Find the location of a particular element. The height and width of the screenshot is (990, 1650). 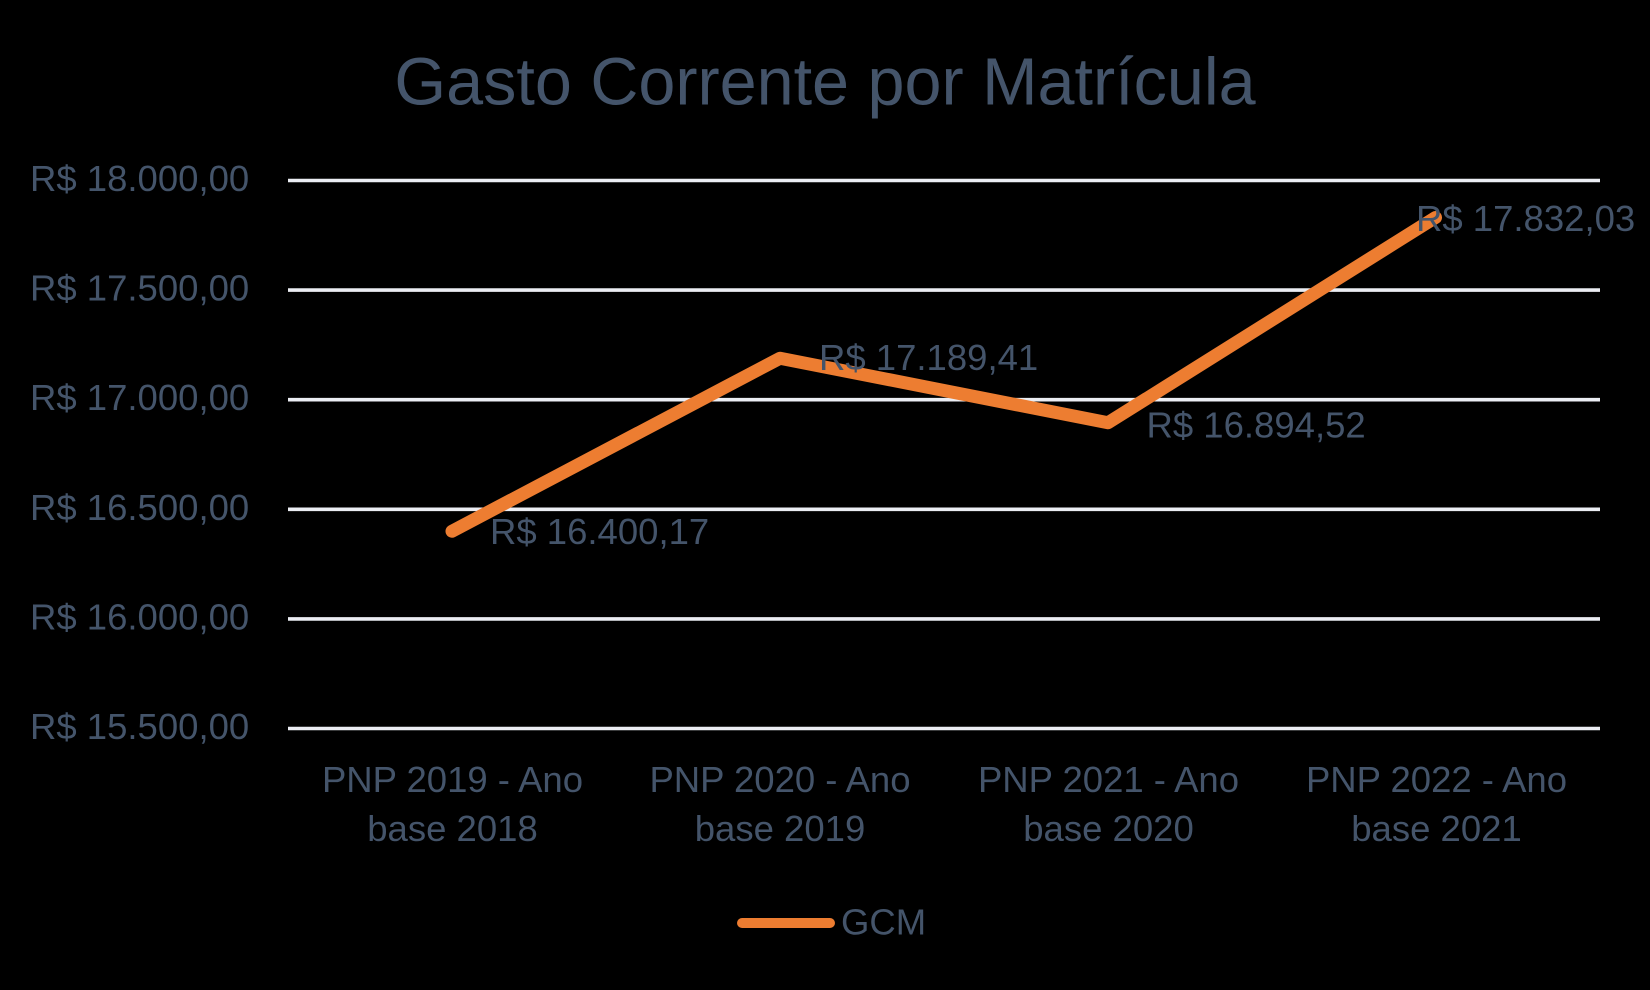

svg-text: R$ 18.000,00 is located at coordinates (139, 178).